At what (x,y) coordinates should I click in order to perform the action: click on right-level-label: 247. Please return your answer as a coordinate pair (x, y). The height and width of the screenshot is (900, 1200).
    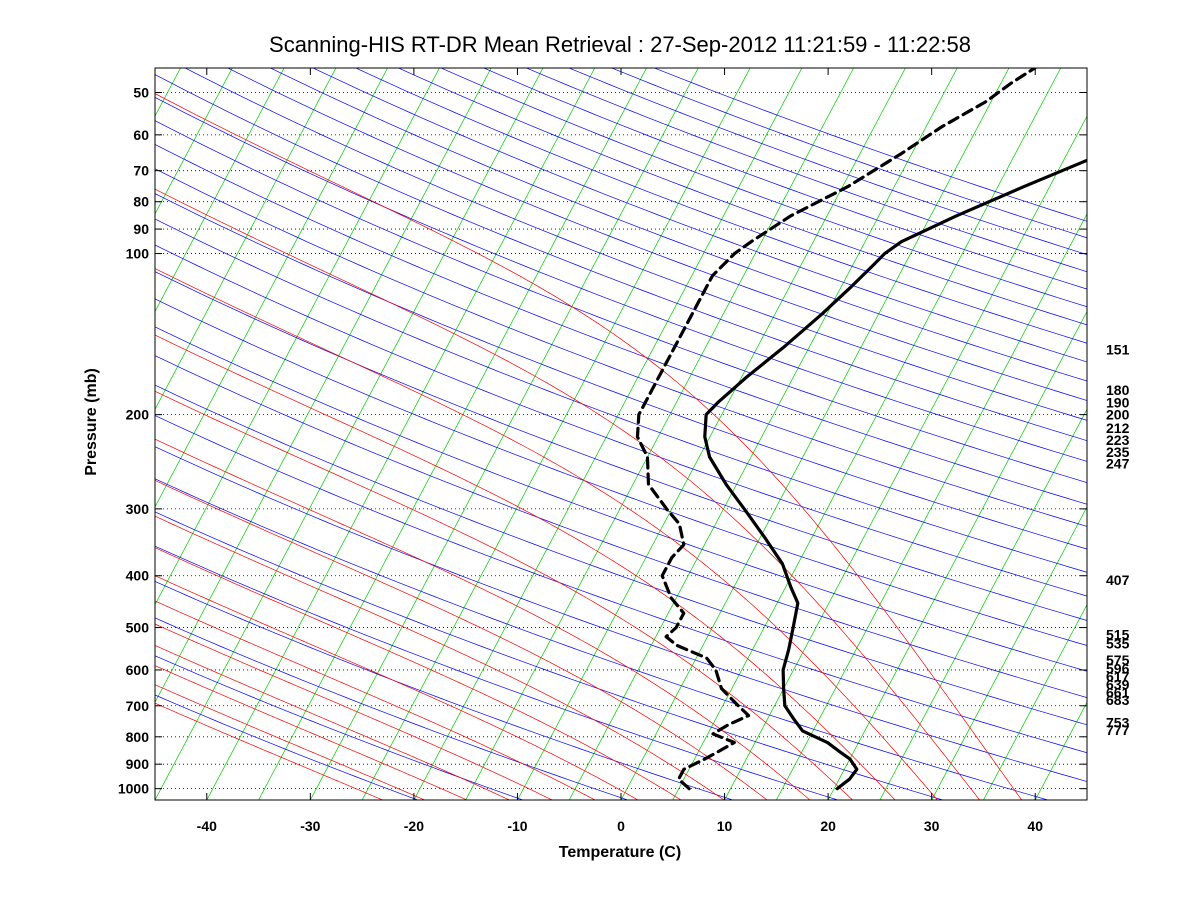
    Looking at the image, I should click on (1118, 464).